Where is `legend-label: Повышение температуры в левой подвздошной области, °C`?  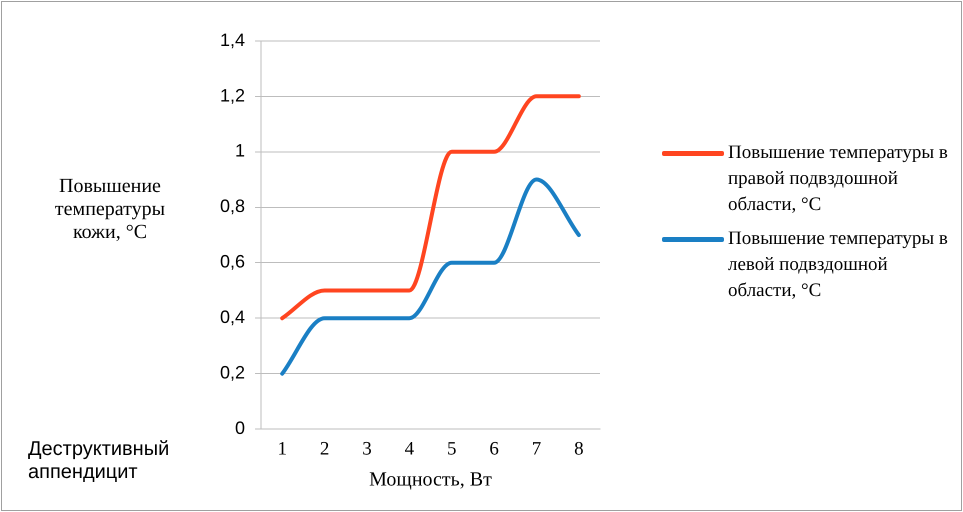 legend-label: Повышение температуры в левой подвздошной области, °C is located at coordinates (838, 265).